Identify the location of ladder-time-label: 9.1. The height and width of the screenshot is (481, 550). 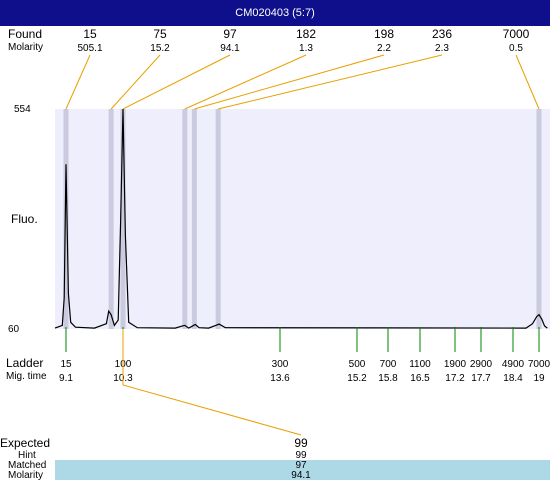
(66, 378).